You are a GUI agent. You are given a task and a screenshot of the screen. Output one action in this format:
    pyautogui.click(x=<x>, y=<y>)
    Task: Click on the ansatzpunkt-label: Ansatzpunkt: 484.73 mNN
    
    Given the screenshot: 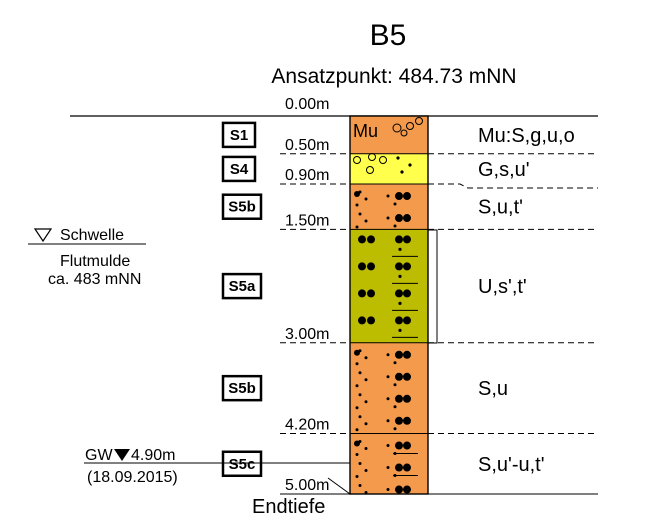 What is the action you would take?
    pyautogui.click(x=393, y=76)
    